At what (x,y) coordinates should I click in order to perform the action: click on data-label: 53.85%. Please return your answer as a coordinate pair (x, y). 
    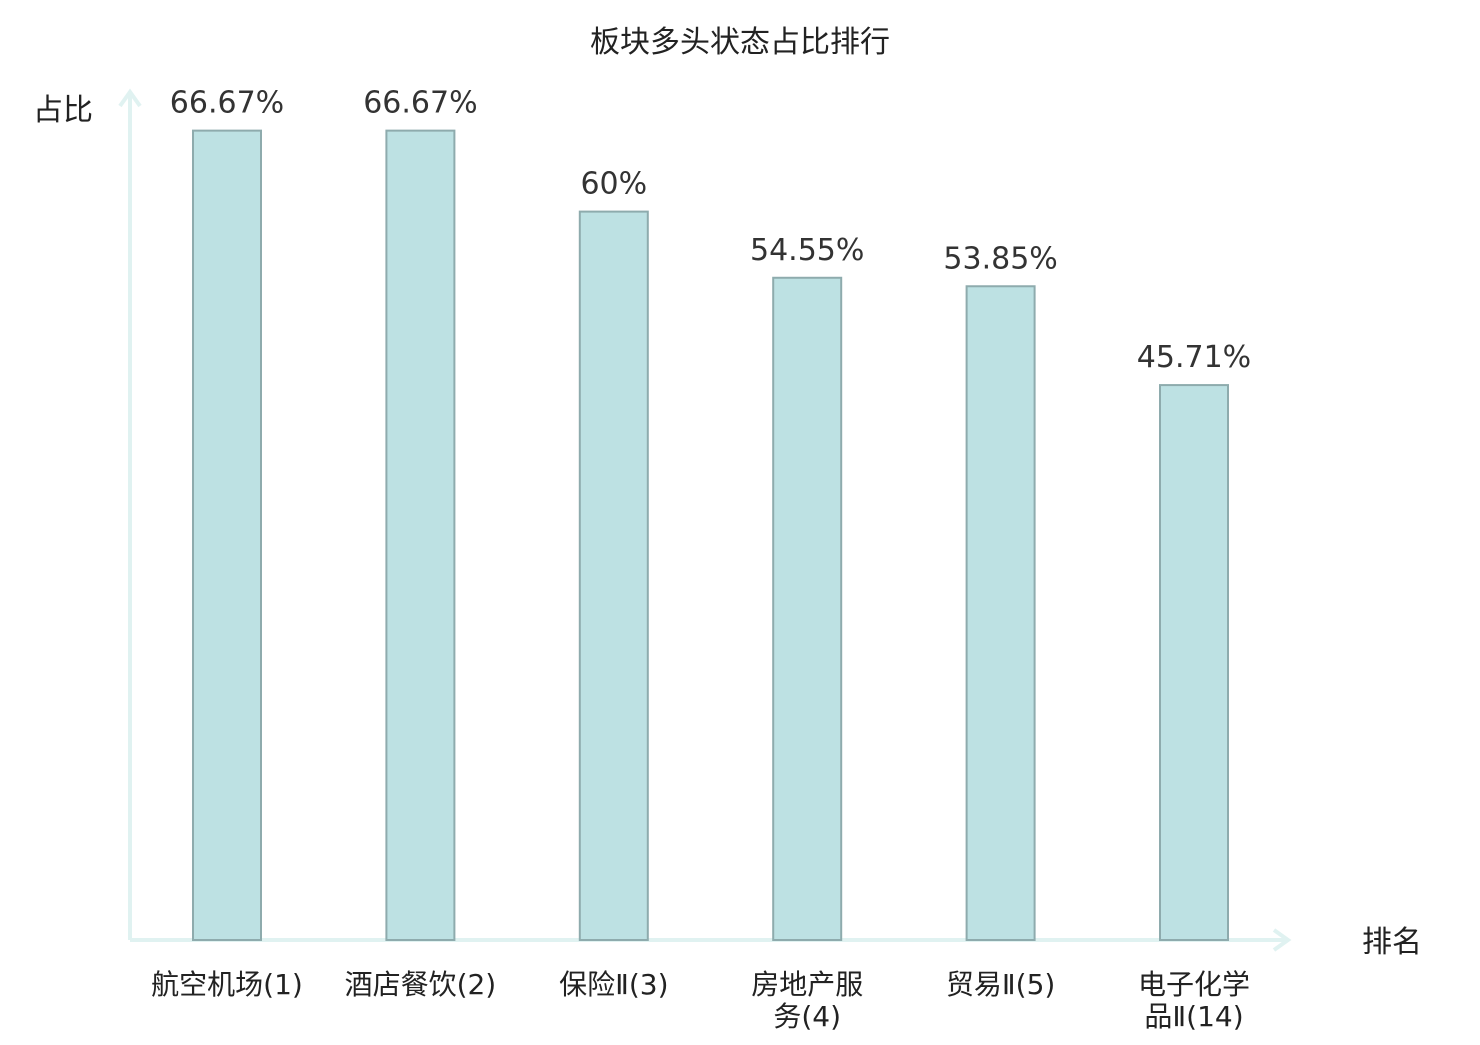
    Looking at the image, I should click on (1000, 258).